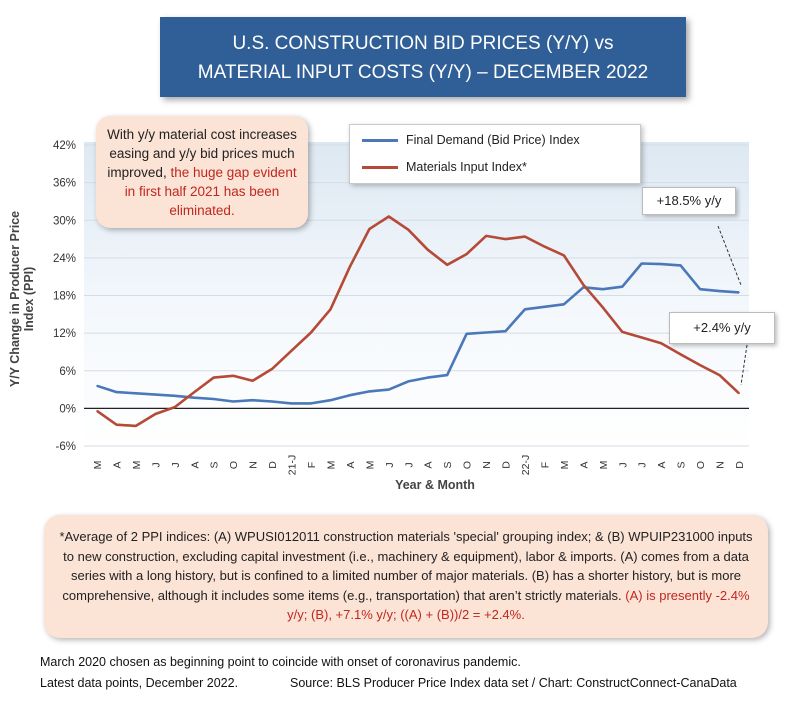  What do you see at coordinates (67, 372) in the screenshot?
I see `y-tick-label: 6%` at bounding box center [67, 372].